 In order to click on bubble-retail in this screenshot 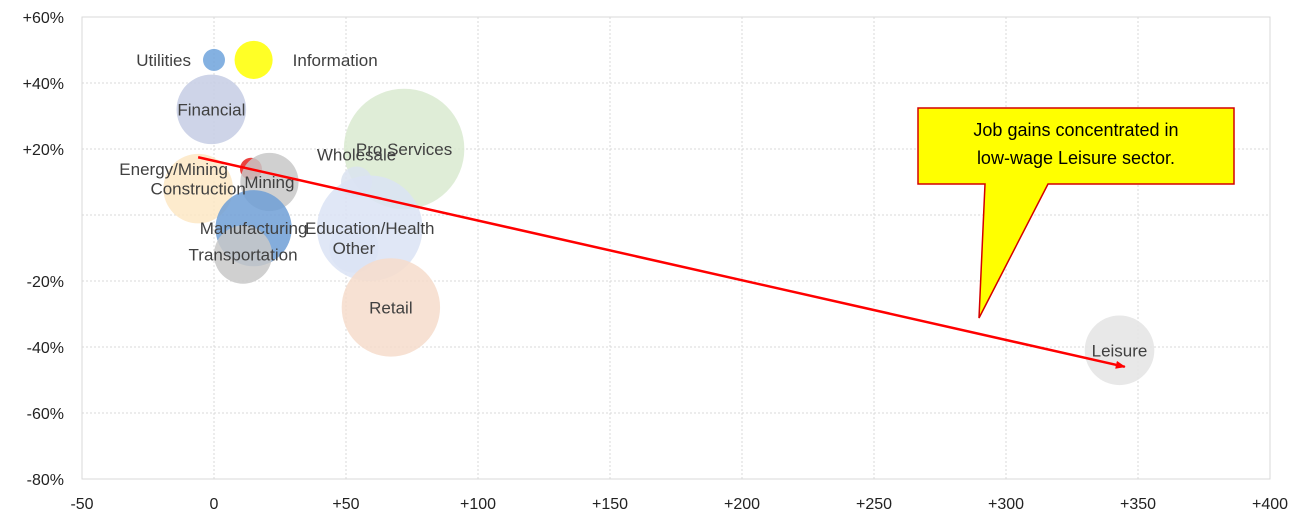, I will do `click(391, 307)`.